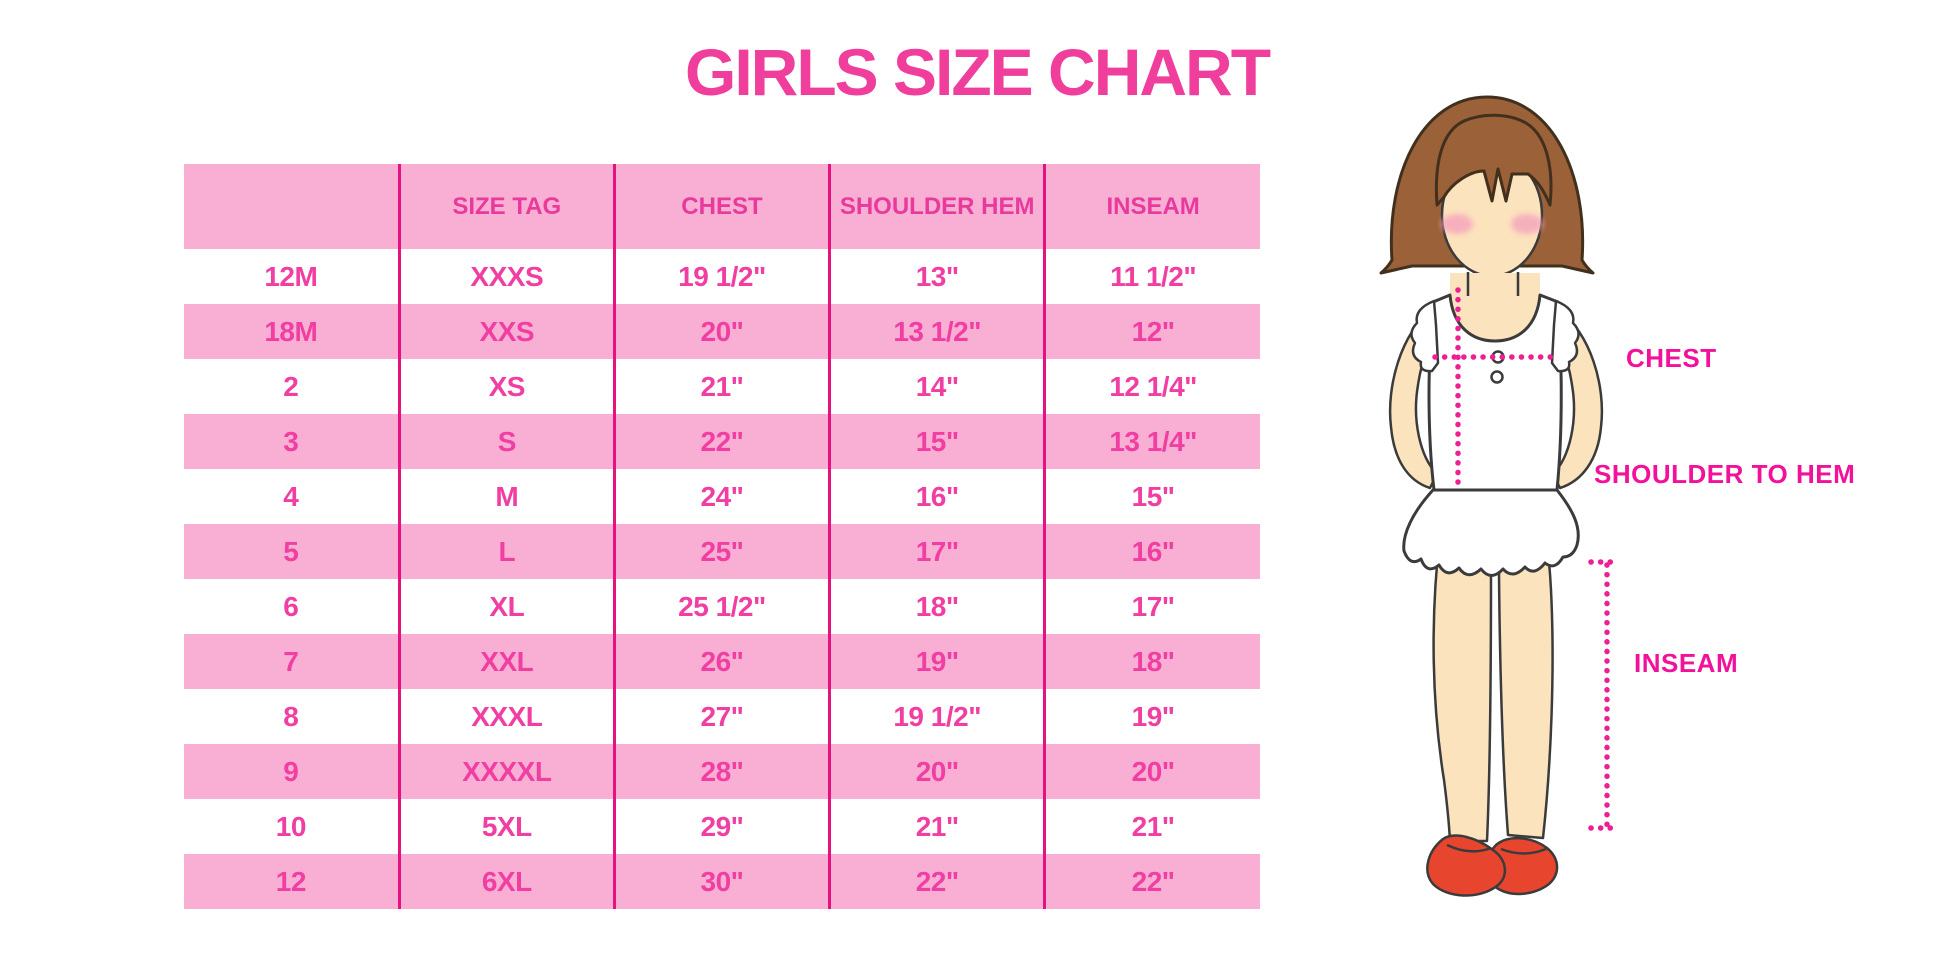  Describe the element at coordinates (507, 551) in the screenshot. I see `table-cell: L` at that location.